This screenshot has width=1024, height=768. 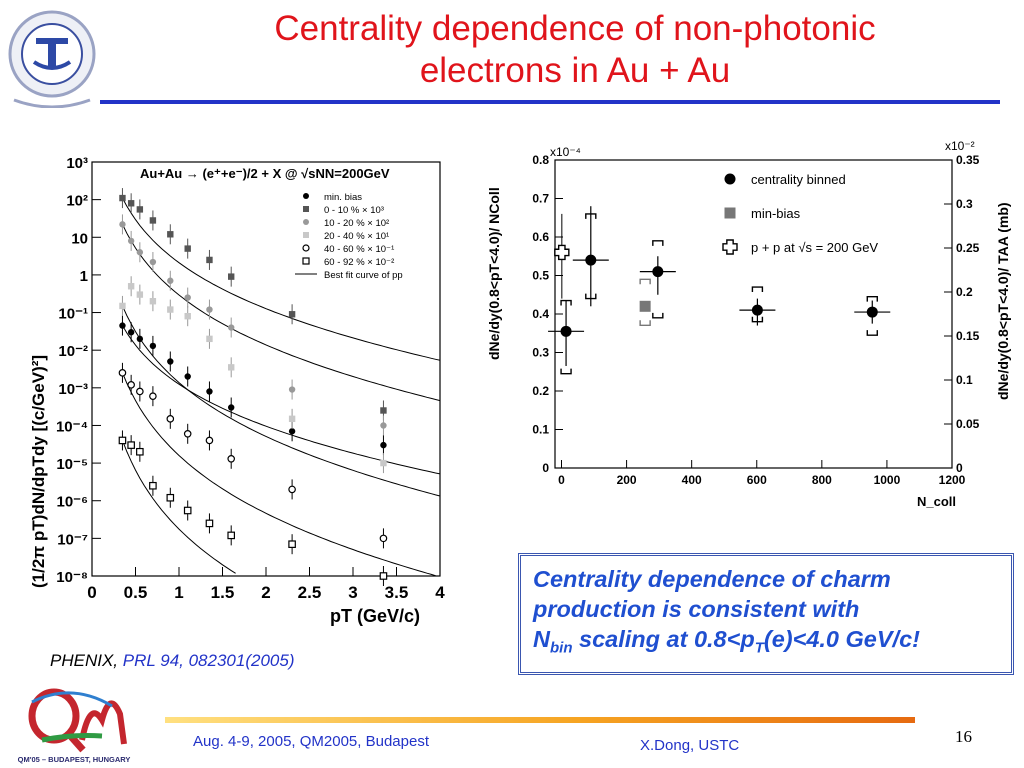 I want to click on spectra-x-tick-label: 3.5, so click(x=397, y=592).